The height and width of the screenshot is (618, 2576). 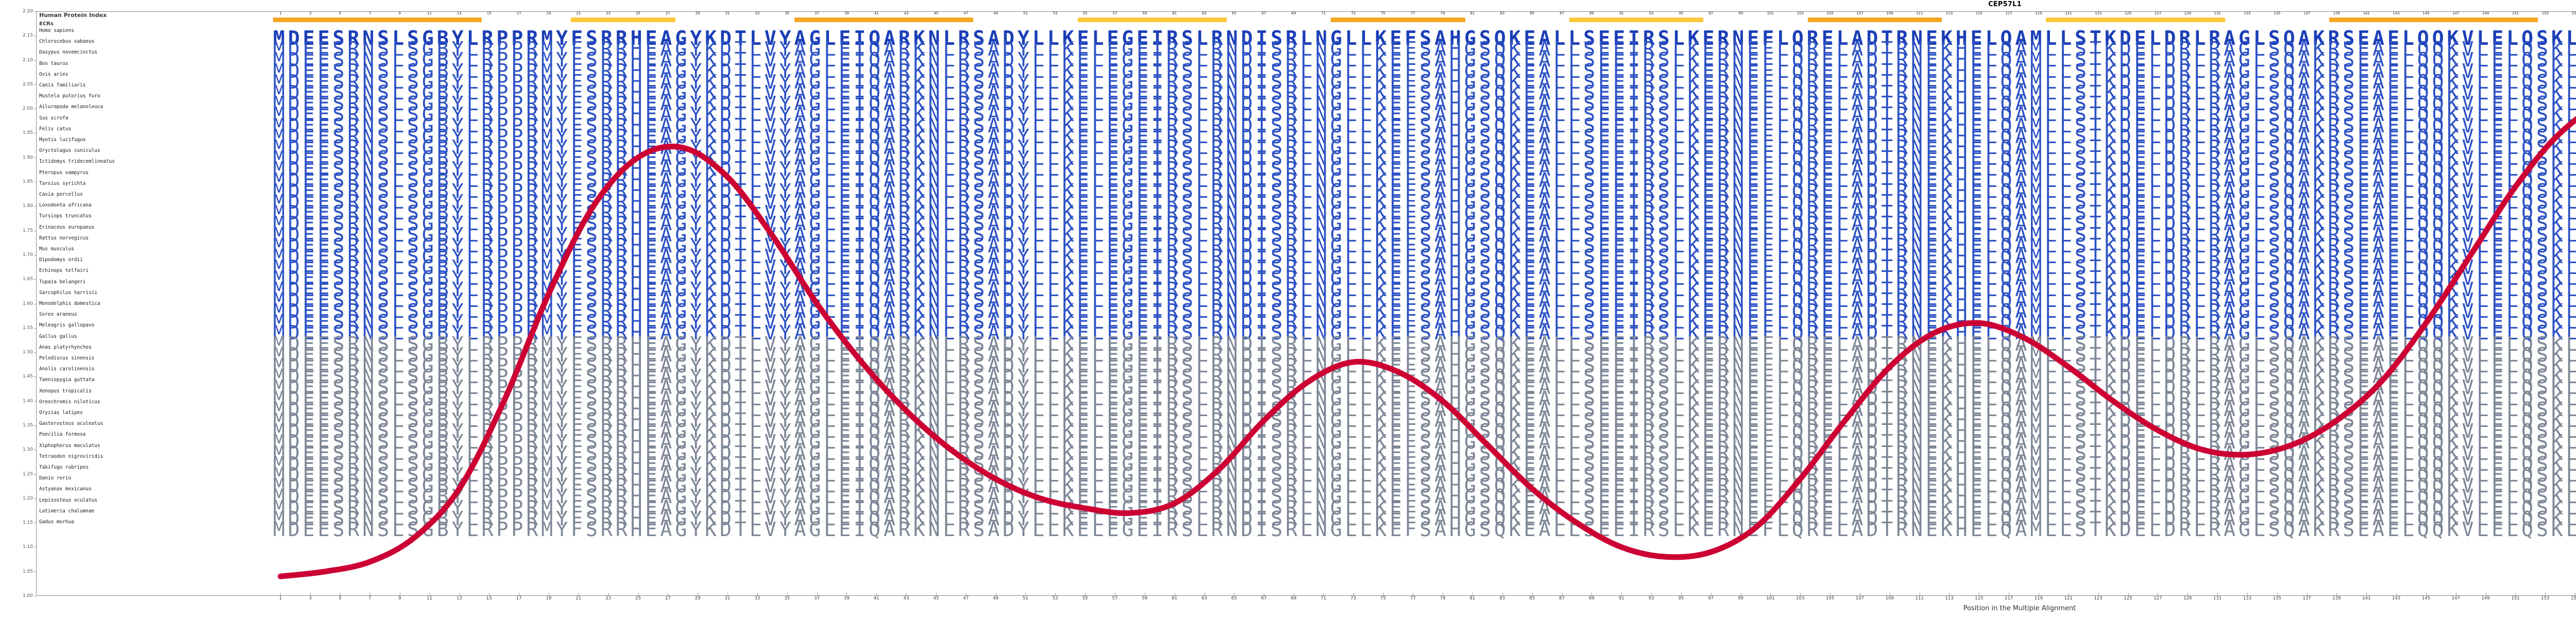 I want to click on y-axis-tick-label: 1.50, so click(x=27, y=352).